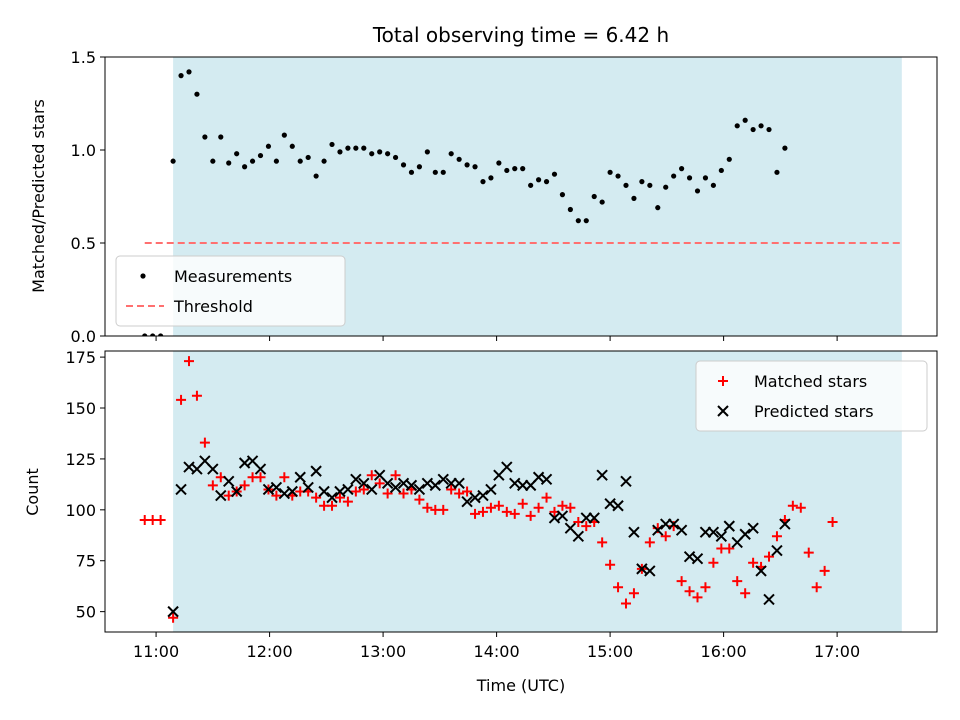 The height and width of the screenshot is (720, 960). I want to click on x-tick-label: 17:00, so click(837, 651).